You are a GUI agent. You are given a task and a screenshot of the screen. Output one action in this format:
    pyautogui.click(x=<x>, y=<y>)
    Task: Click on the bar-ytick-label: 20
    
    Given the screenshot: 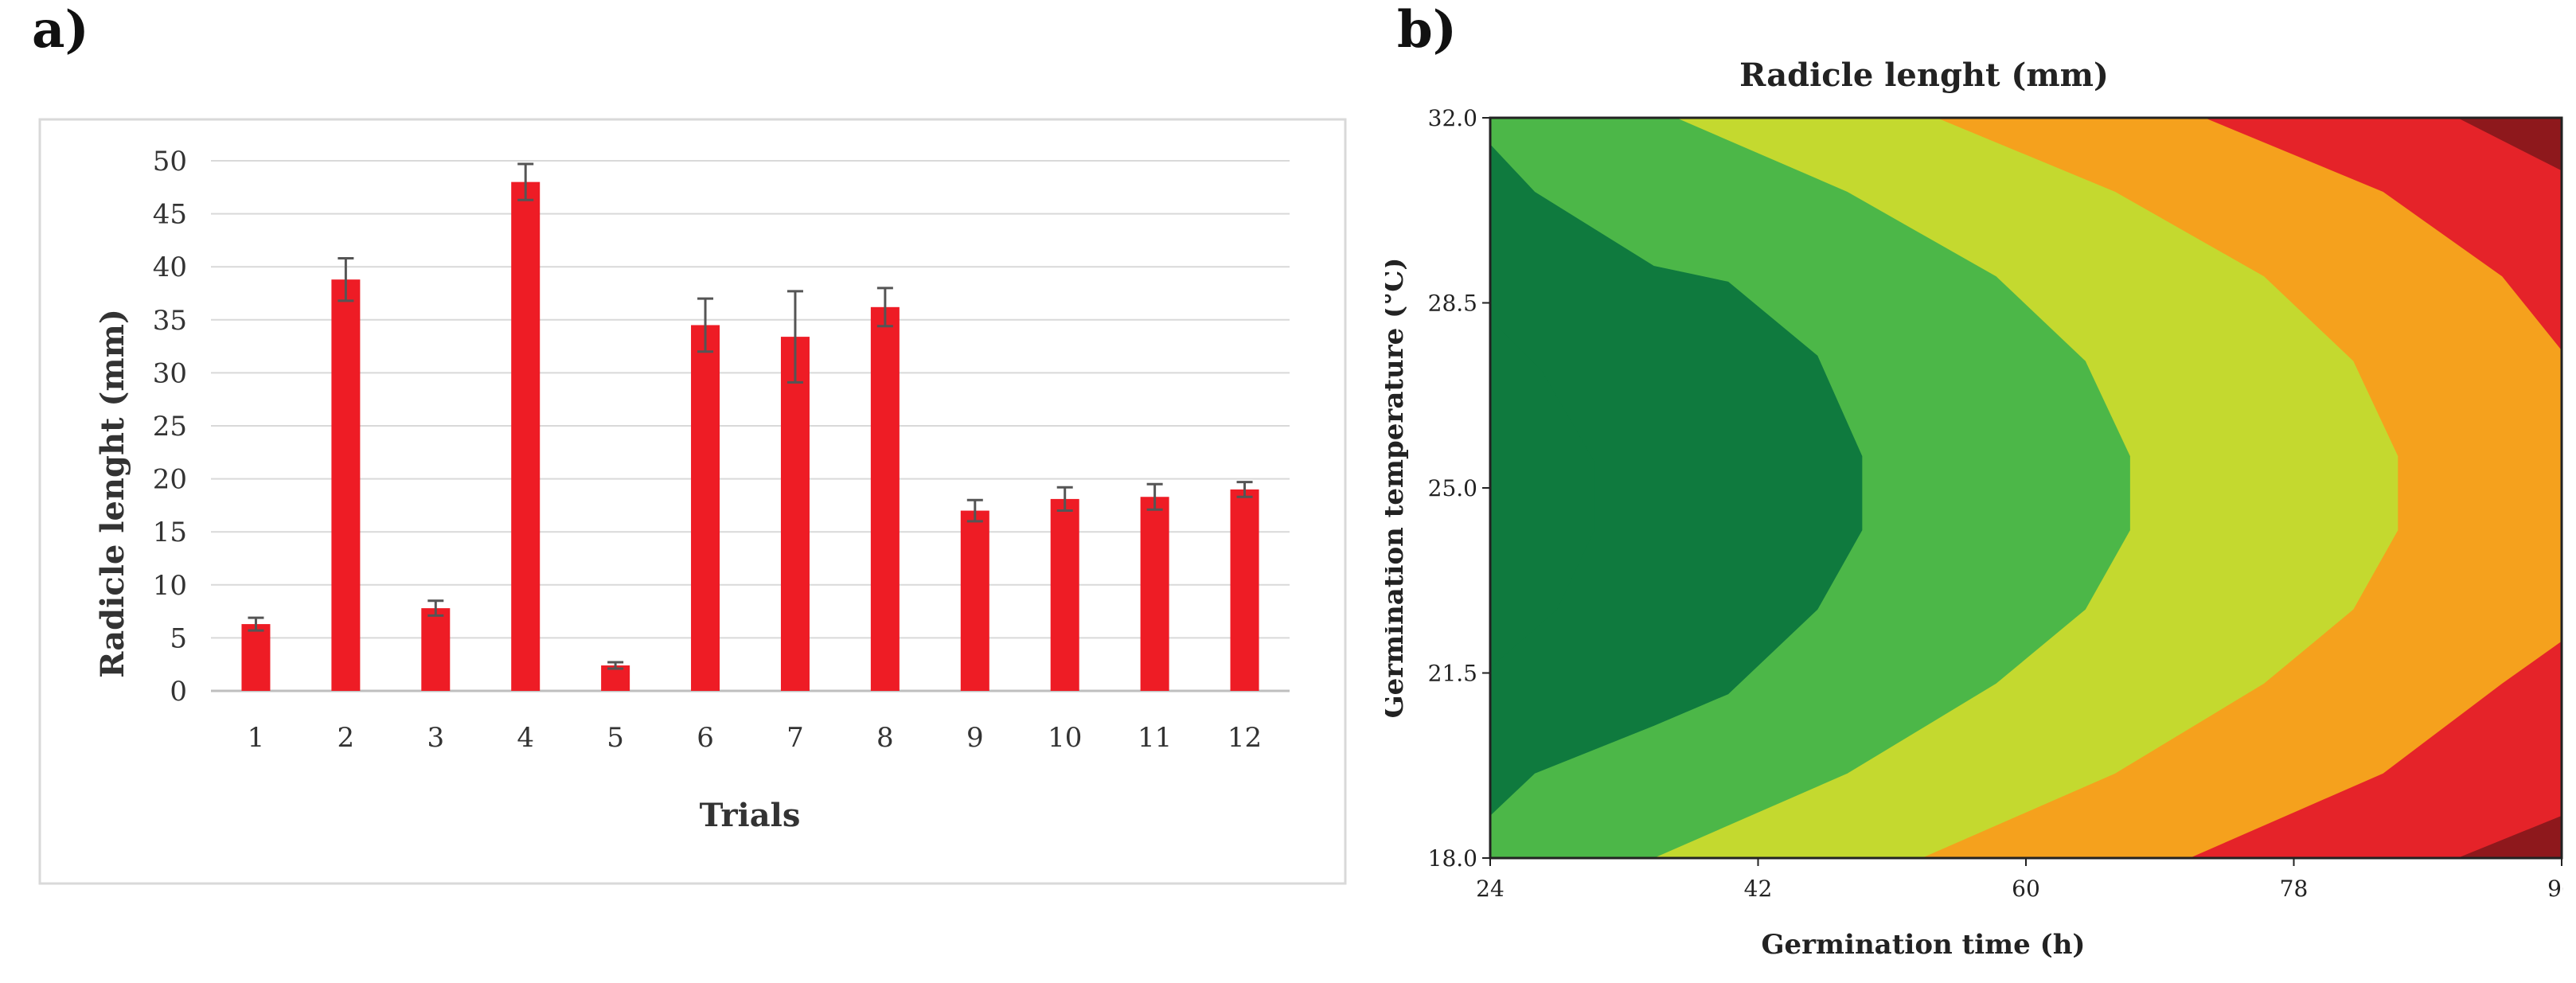 What is the action you would take?
    pyautogui.click(x=170, y=480)
    